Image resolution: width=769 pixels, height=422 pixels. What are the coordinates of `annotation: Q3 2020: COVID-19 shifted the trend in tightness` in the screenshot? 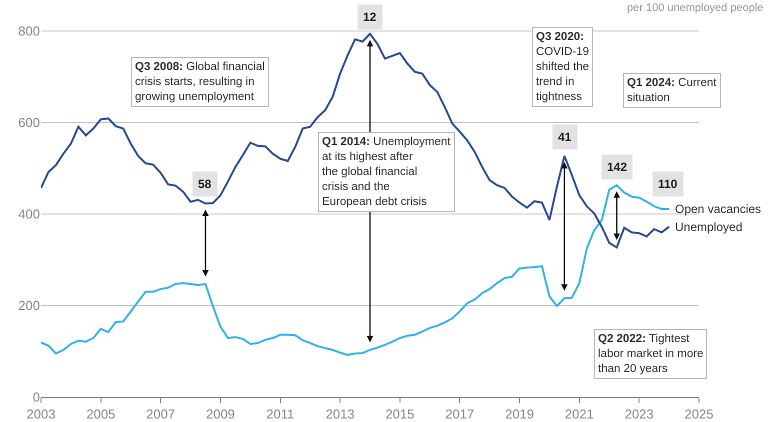 It's located at (563, 67).